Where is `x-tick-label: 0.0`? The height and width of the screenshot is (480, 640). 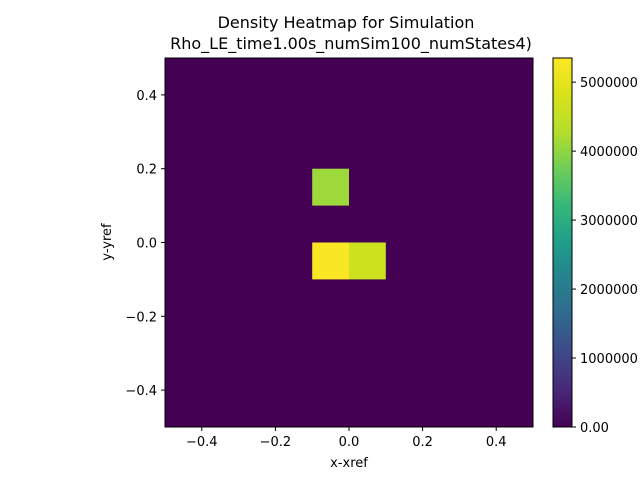
x-tick-label: 0.0 is located at coordinates (349, 442).